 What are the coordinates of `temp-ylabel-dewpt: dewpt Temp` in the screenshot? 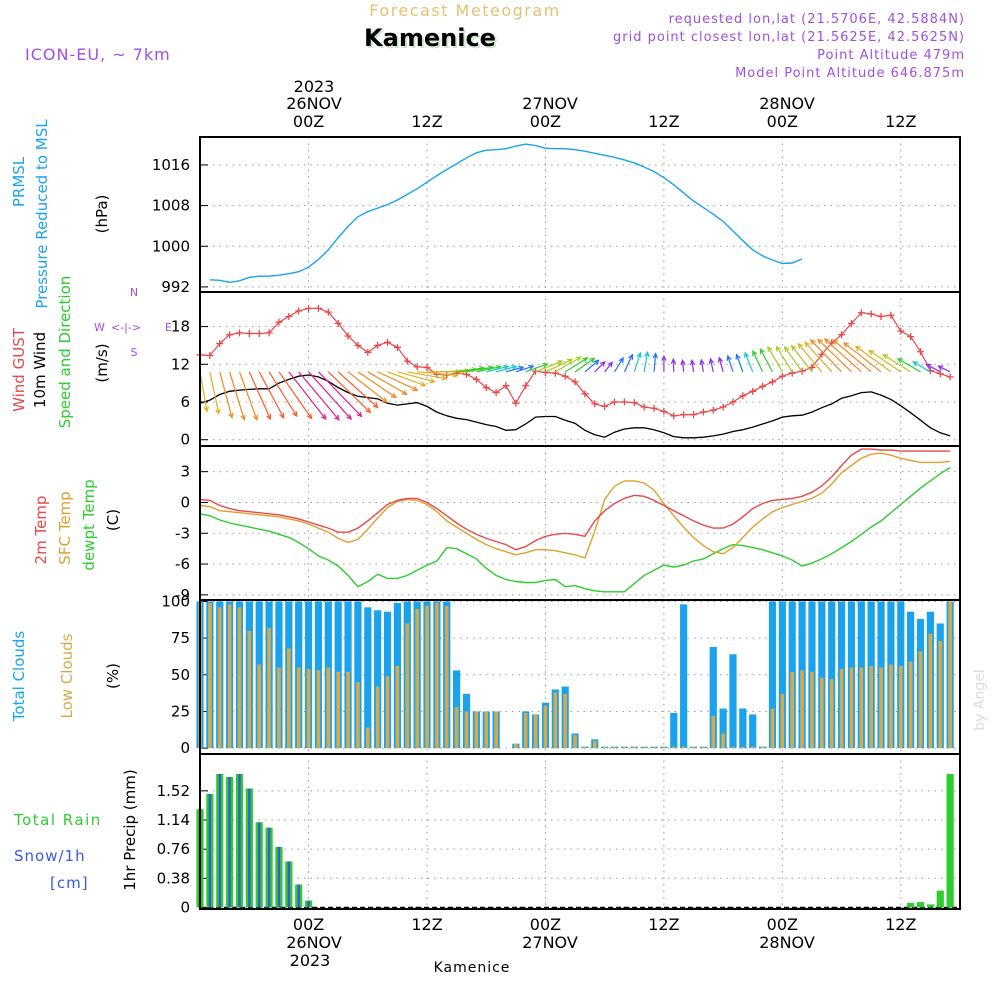 It's located at (89, 524).